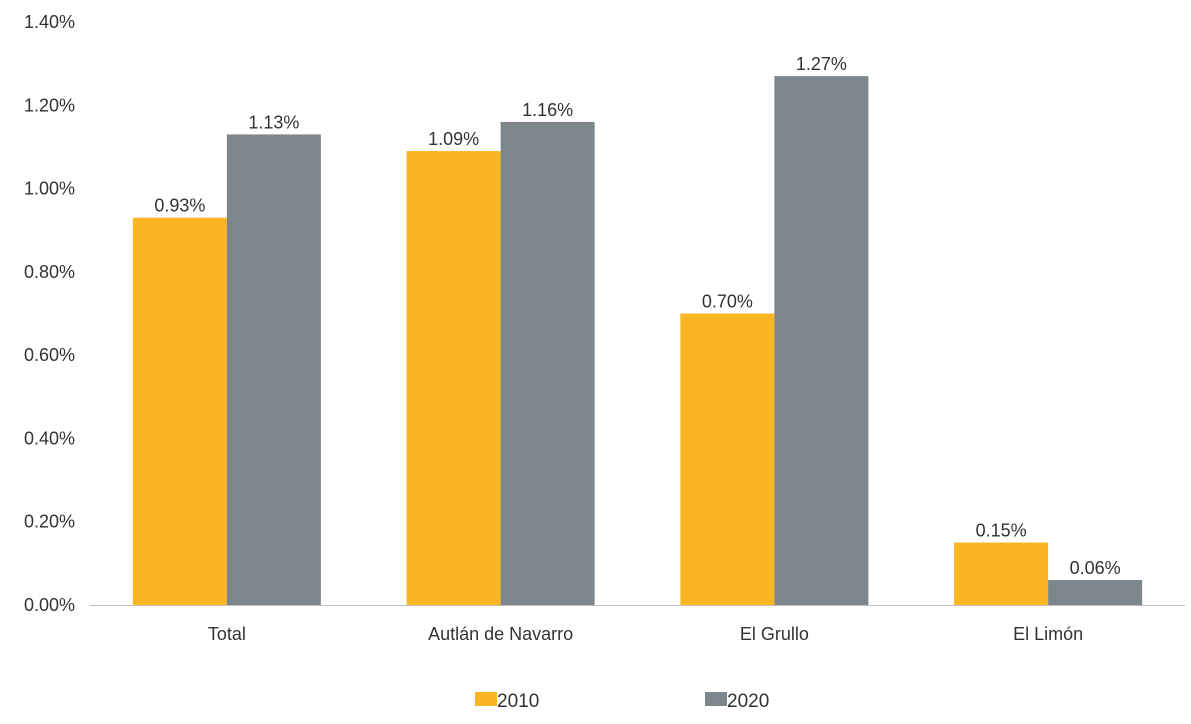 This screenshot has width=1191, height=724. I want to click on legend-label: 2010, so click(518, 701).